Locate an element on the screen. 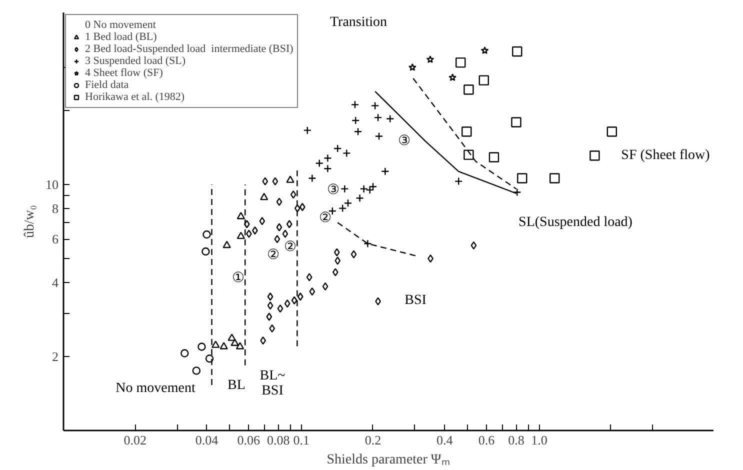 The width and height of the screenshot is (743, 470). y-tick-label: 6 is located at coordinates (55, 239).